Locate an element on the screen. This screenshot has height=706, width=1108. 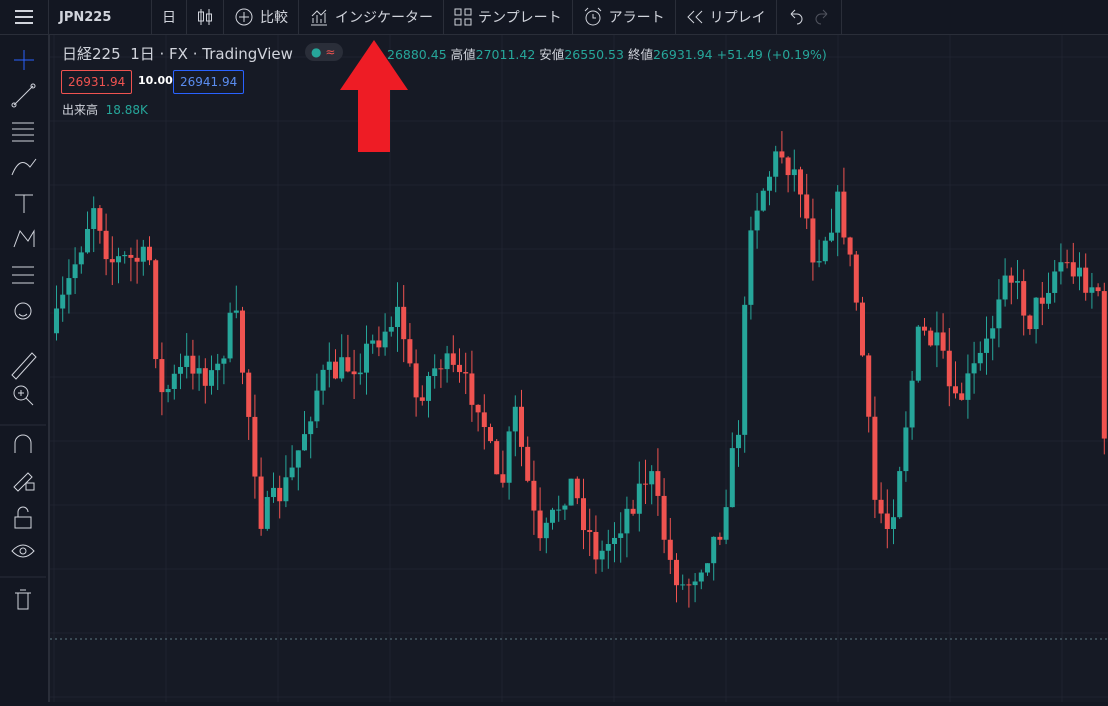
buy-price: 26941.94 is located at coordinates (209, 82).